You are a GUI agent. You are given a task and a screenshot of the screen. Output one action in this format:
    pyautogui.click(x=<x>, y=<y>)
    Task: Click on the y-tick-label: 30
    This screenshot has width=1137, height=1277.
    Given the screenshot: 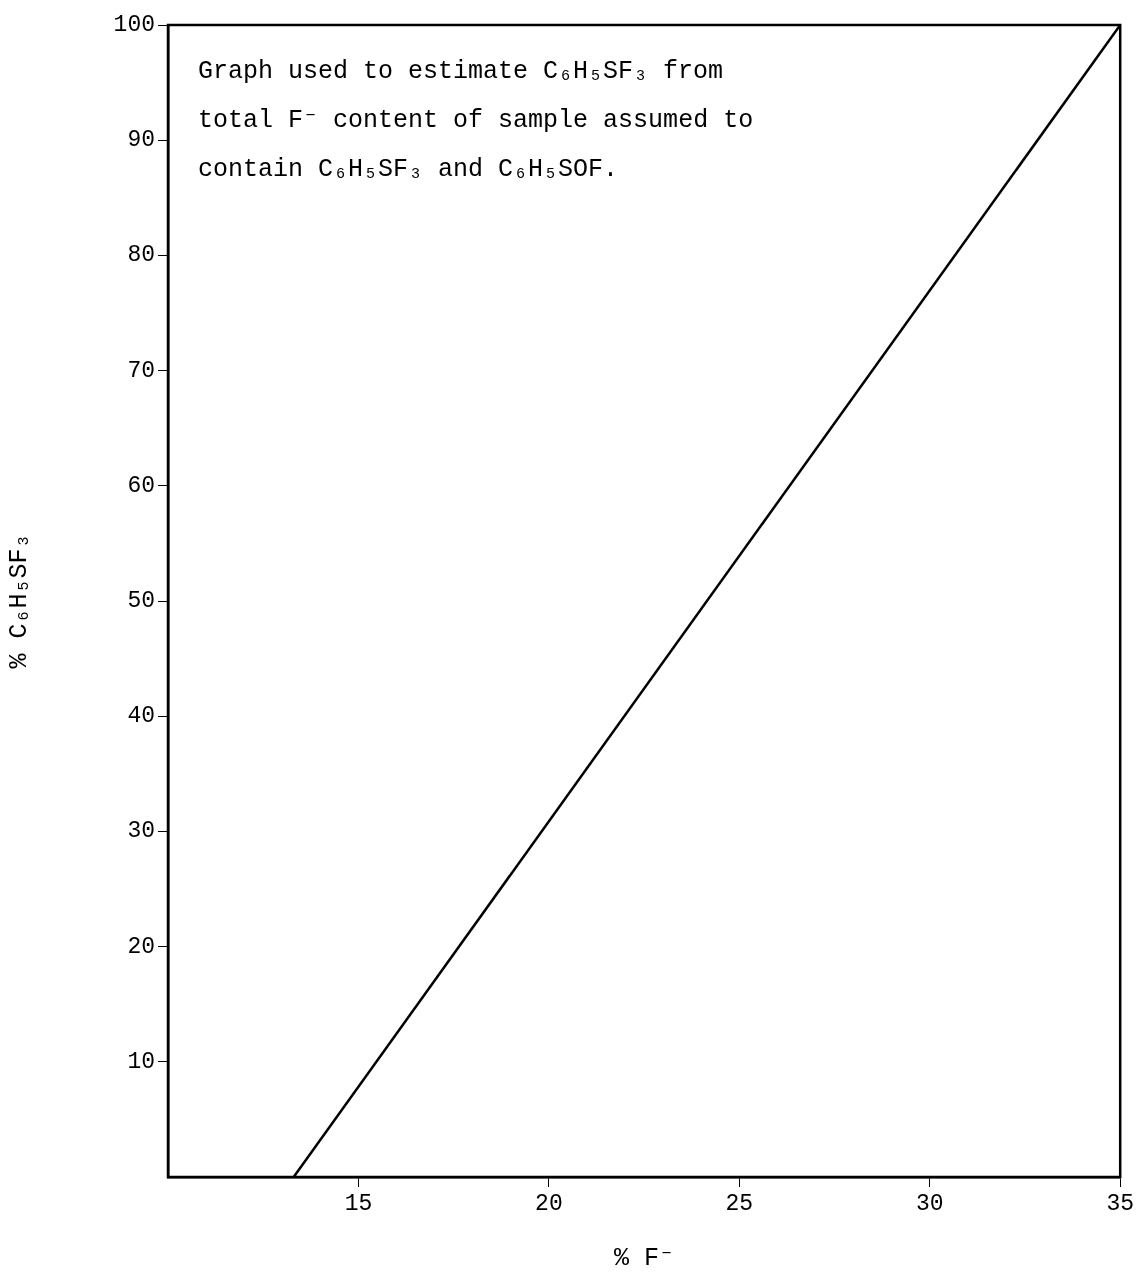 What is the action you would take?
    pyautogui.click(x=141, y=831)
    